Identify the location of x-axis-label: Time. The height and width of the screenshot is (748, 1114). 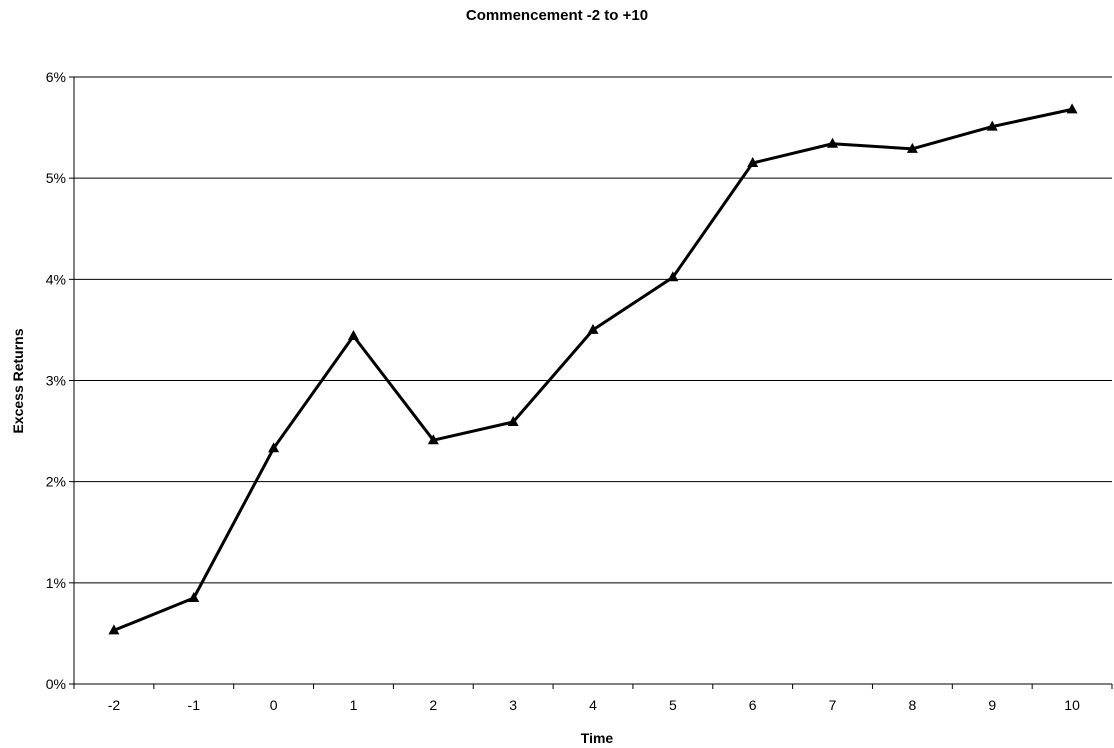
(597, 738).